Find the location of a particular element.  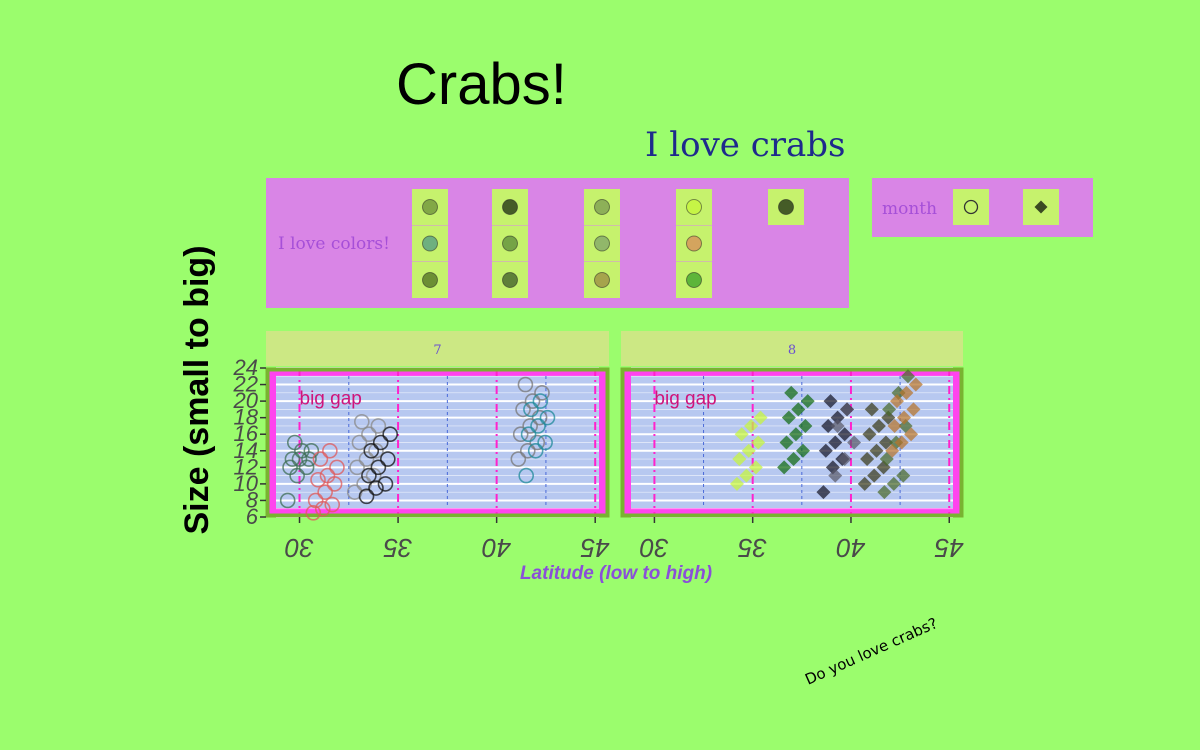

shape-legend-keys is located at coordinates (1006, 207).